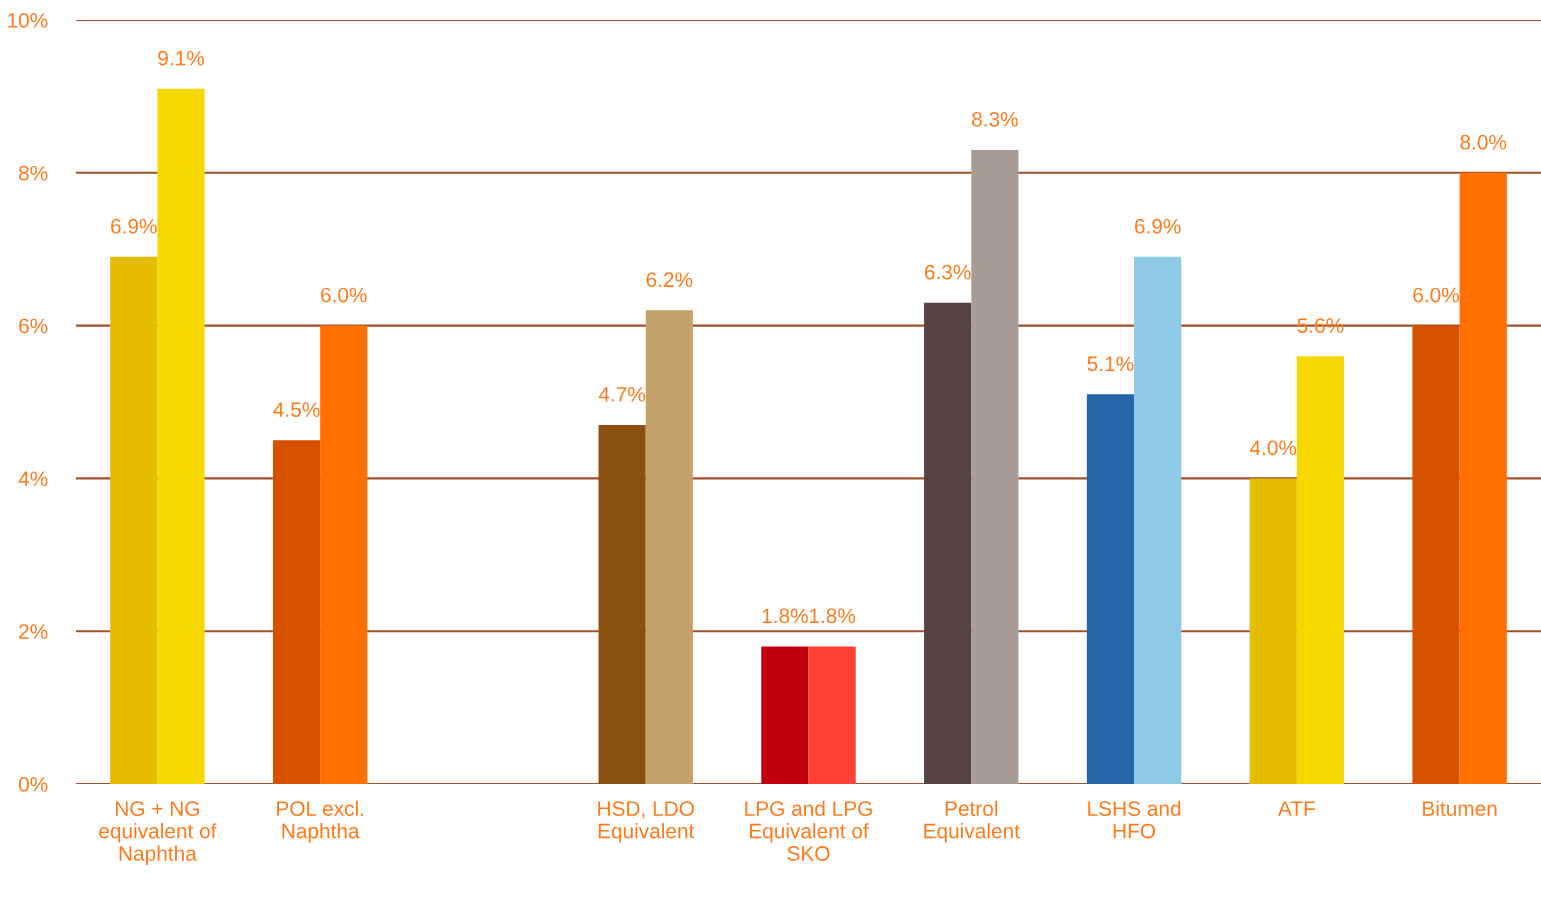 The height and width of the screenshot is (902, 1541). What do you see at coordinates (1296, 808) in the screenshot?
I see `x-tick-label: ATF` at bounding box center [1296, 808].